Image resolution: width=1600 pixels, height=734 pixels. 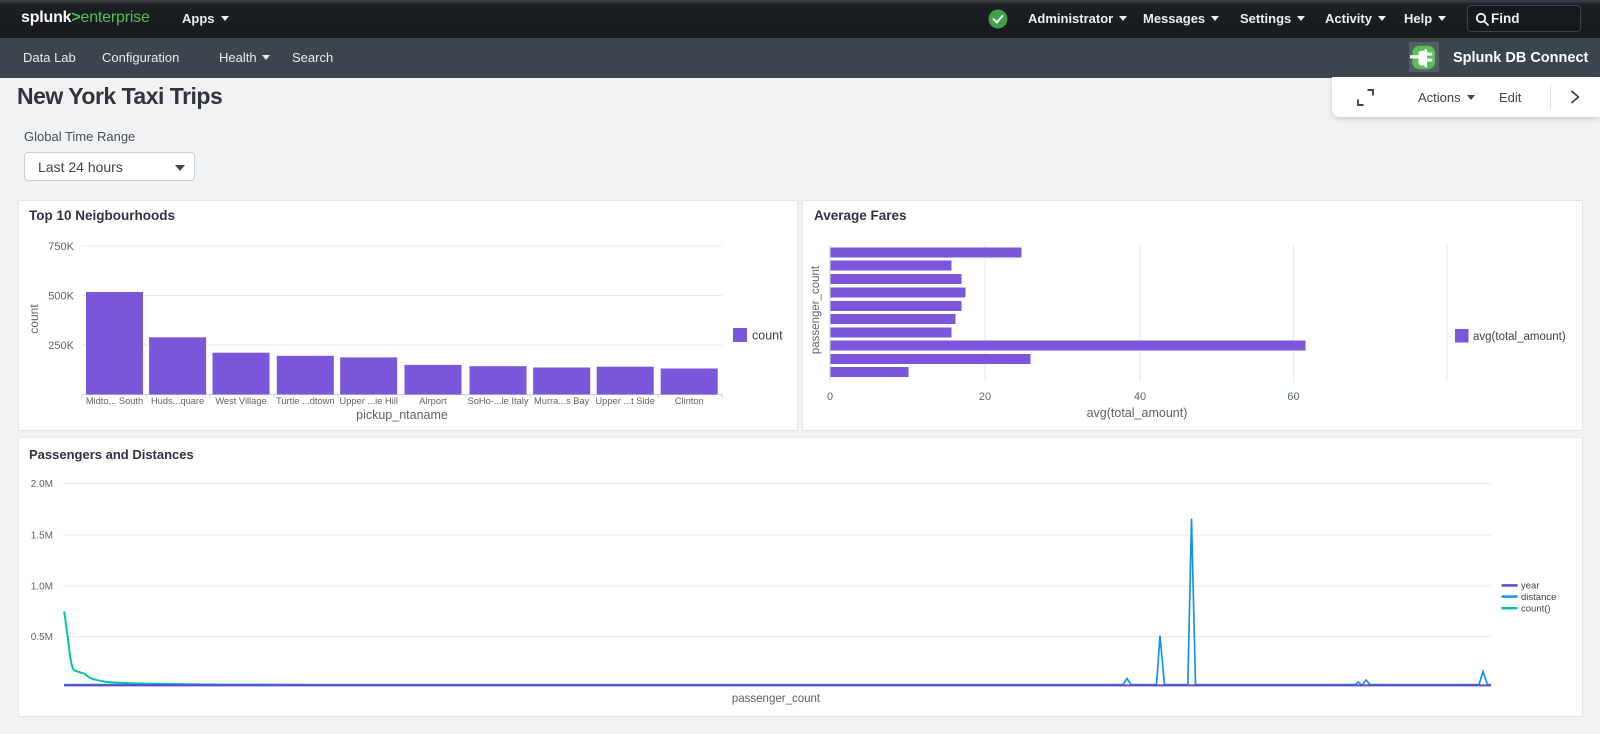 What do you see at coordinates (402, 415) in the screenshot?
I see `svg-text: pickup_ntaname` at bounding box center [402, 415].